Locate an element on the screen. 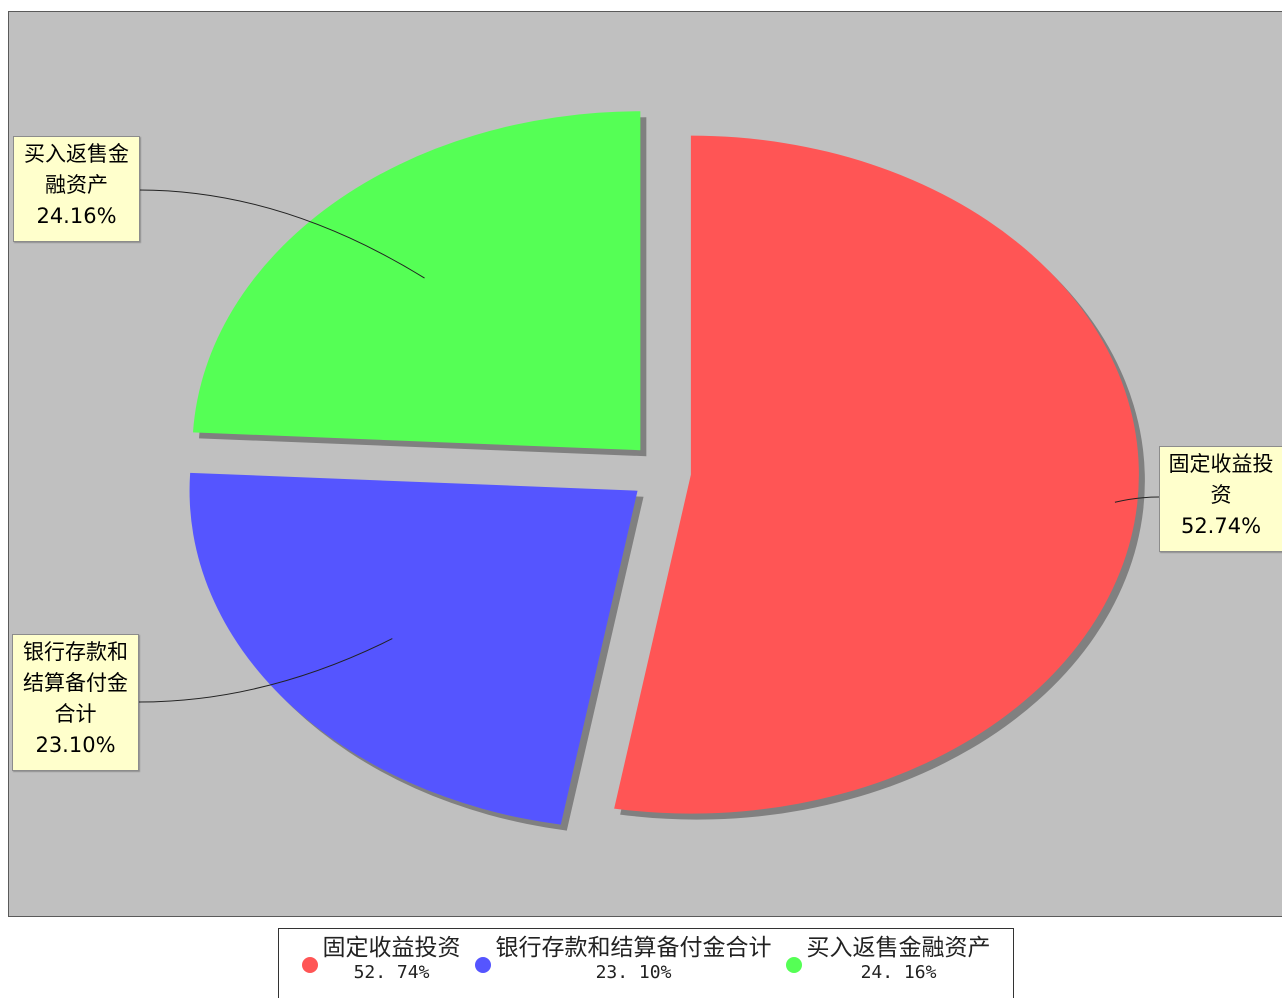 Image resolution: width=1282 pixels, height=998 pixels. callout-bank-deposits: 银行存款和结算备付金合计 23.10% is located at coordinates (75, 702).